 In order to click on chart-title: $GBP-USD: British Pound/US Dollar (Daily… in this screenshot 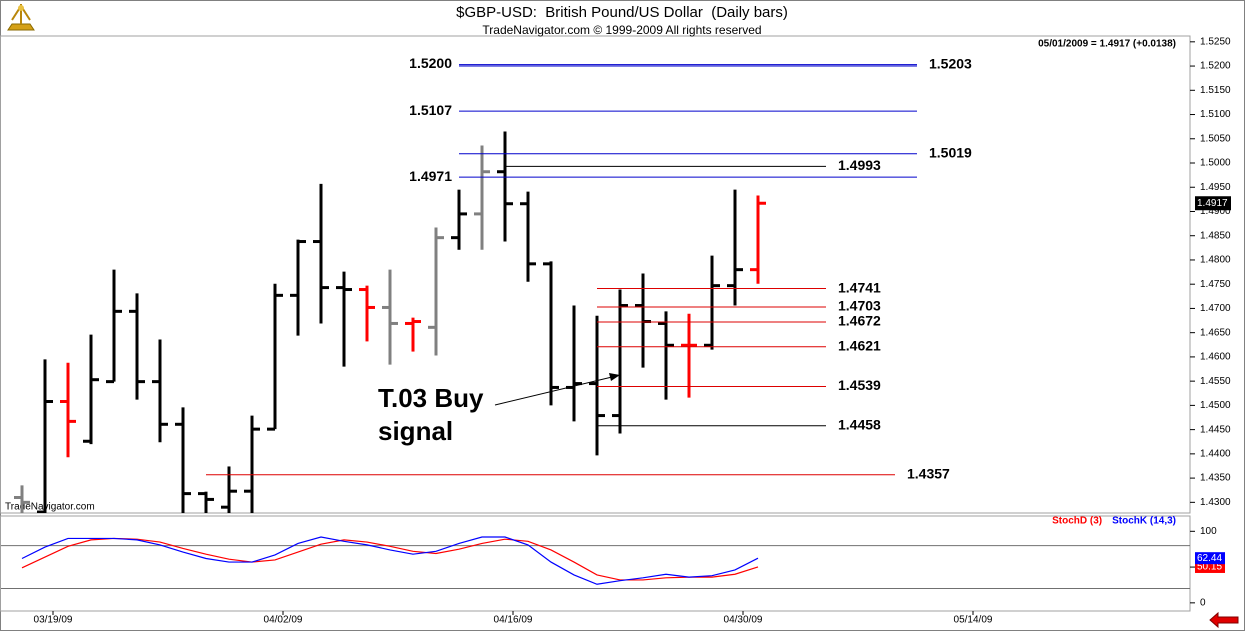, I will do `click(622, 12)`.